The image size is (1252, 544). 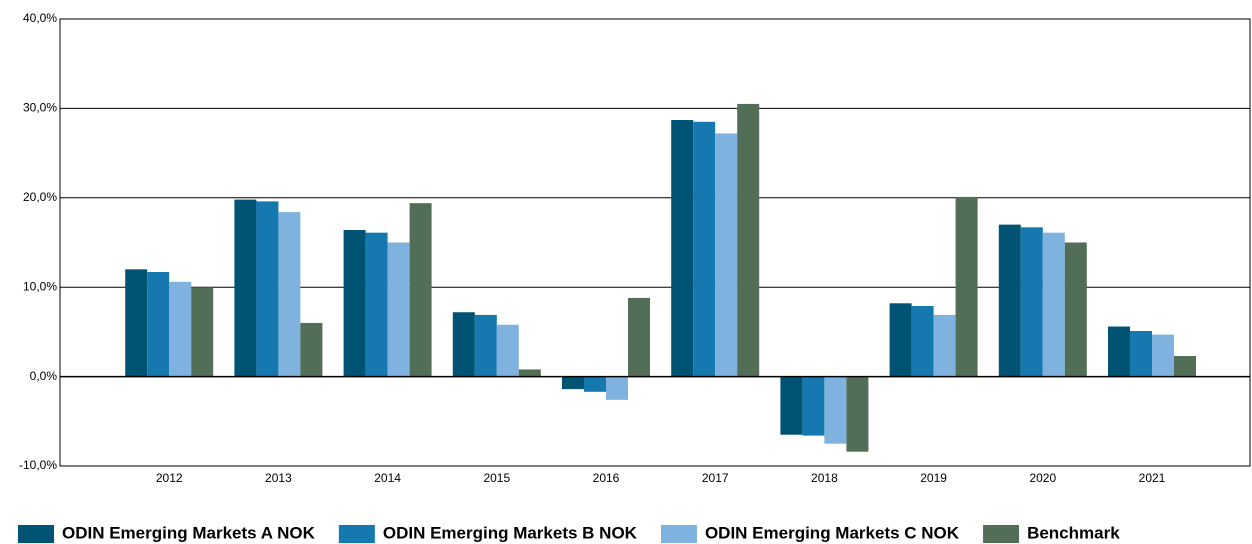 What do you see at coordinates (38, 465) in the screenshot?
I see `y-tick-label: -10,0%` at bounding box center [38, 465].